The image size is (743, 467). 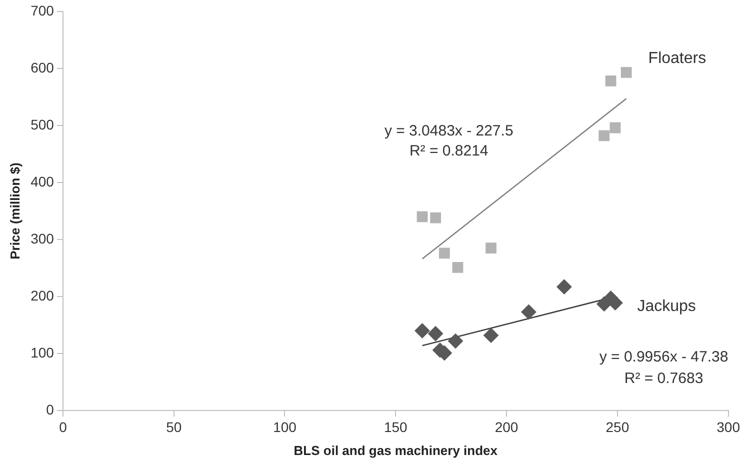 What do you see at coordinates (42, 295) in the screenshot?
I see `y-tick-label: 200` at bounding box center [42, 295].